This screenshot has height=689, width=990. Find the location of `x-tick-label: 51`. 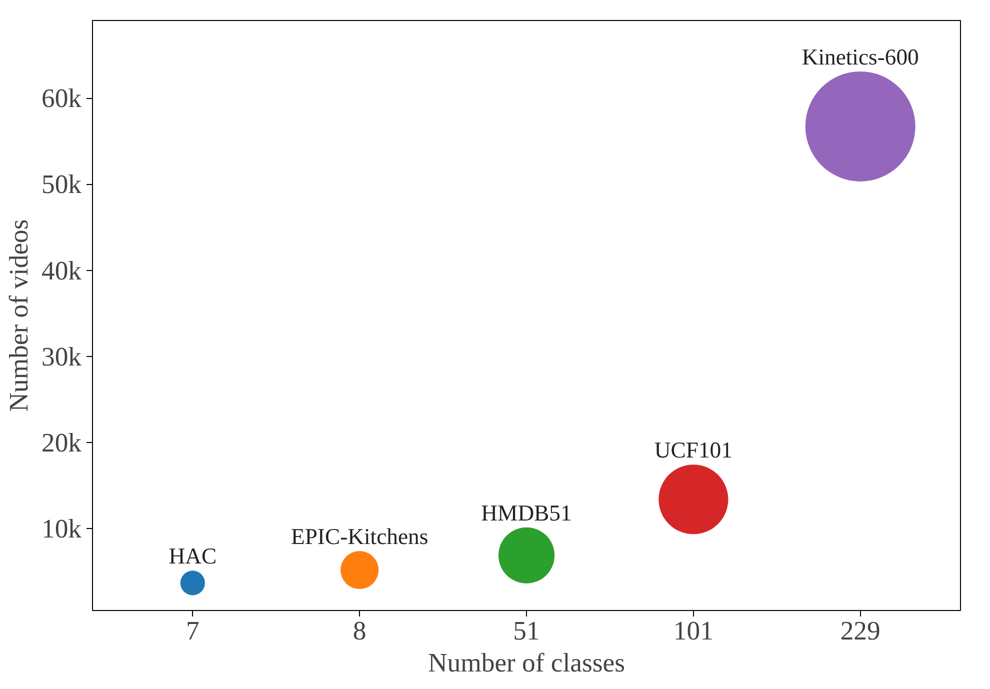

x-tick-label: 51 is located at coordinates (526, 631).